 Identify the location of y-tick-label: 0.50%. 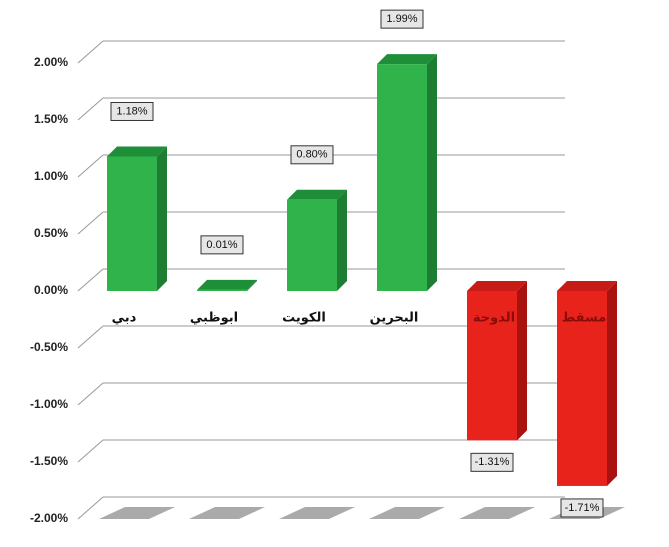
(51, 233).